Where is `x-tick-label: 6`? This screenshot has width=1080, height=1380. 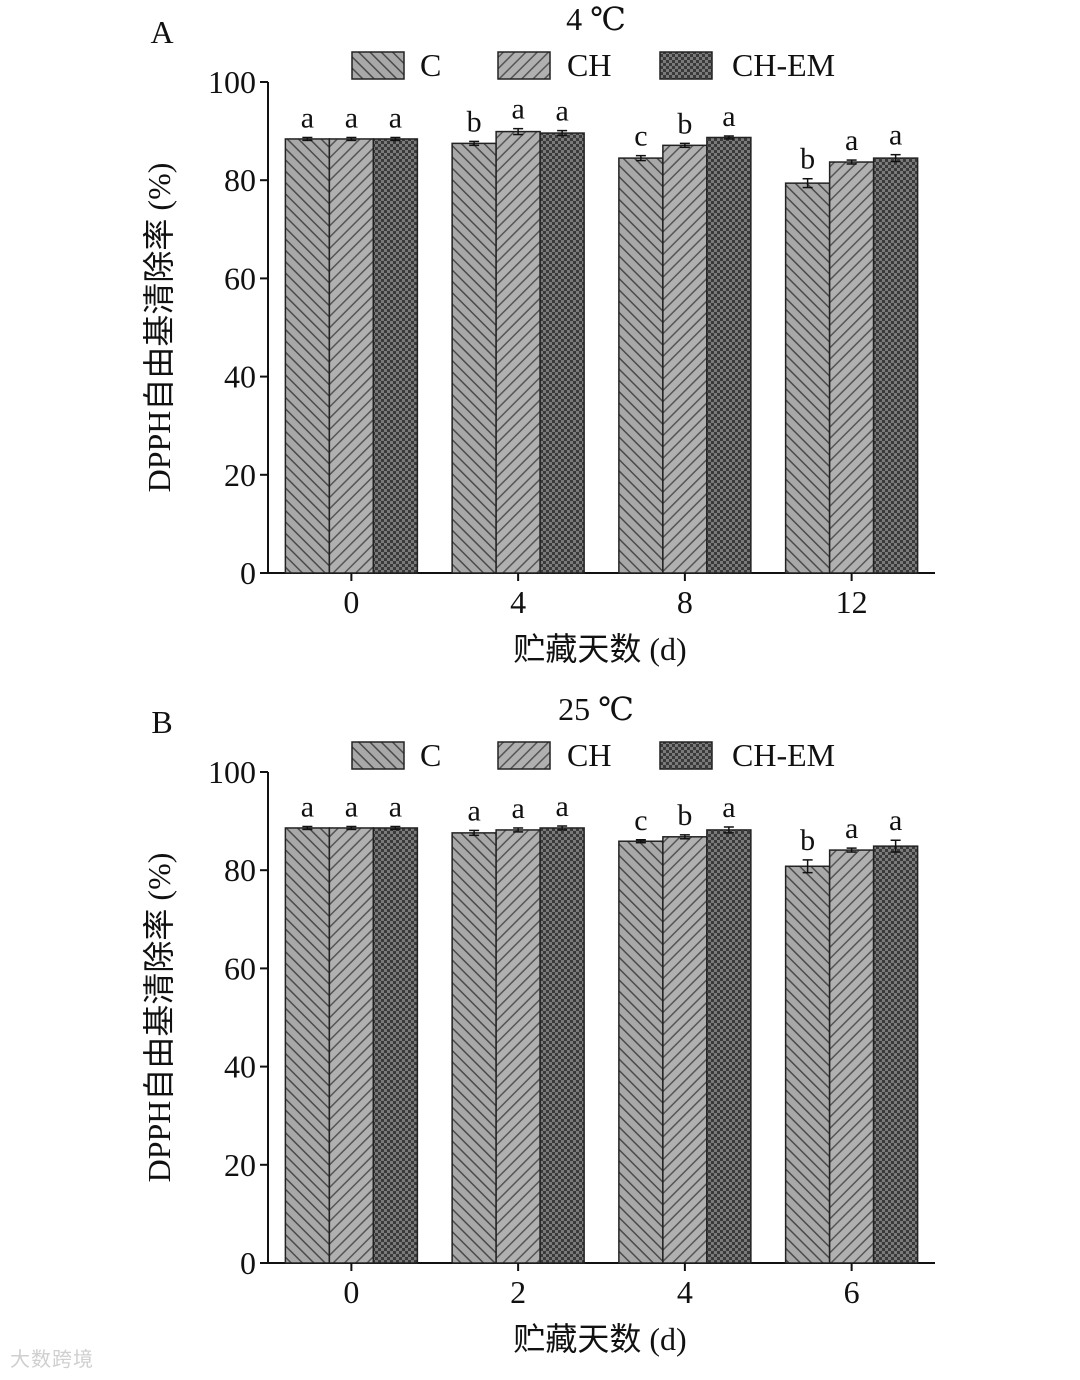
x-tick-label: 6 is located at coordinates (852, 1292).